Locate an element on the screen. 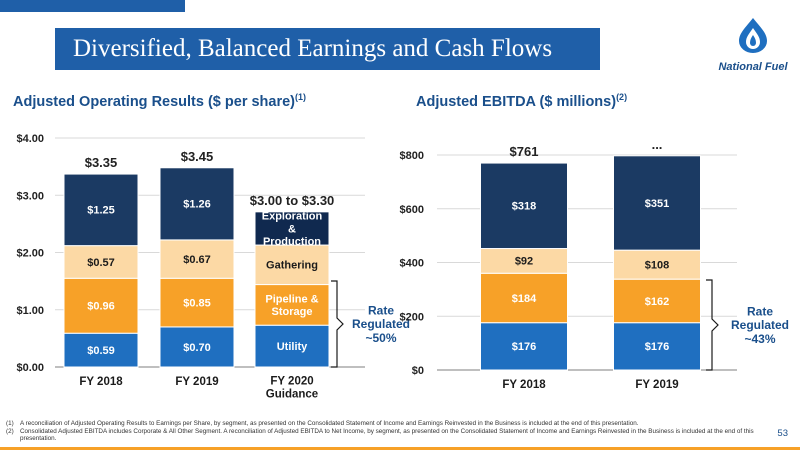 This screenshot has width=800, height=450. logo-text: National Fuel is located at coordinates (753, 67).